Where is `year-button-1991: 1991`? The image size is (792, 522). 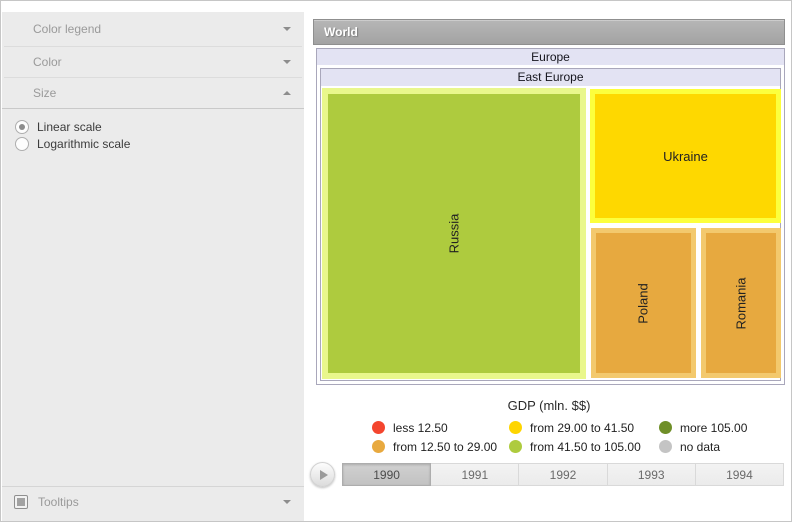 year-button-1991: 1991 is located at coordinates (475, 474).